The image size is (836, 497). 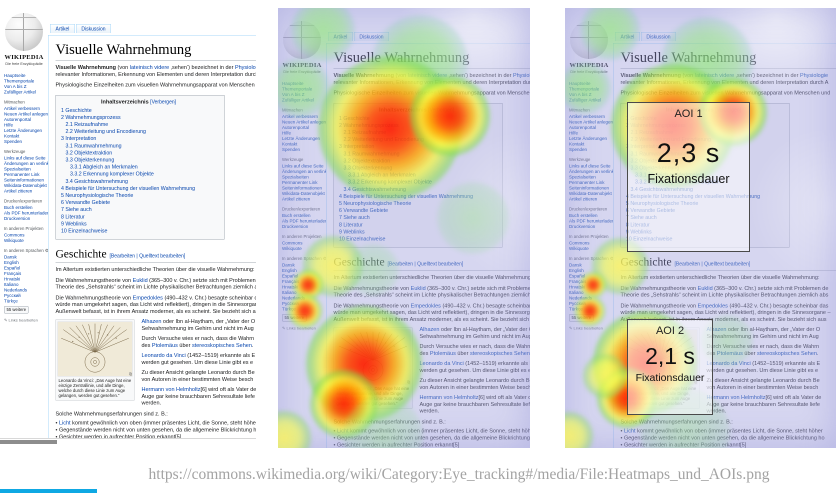 I want to click on toc-item: 6 Verwandte Gebiete, so click(x=86, y=202).